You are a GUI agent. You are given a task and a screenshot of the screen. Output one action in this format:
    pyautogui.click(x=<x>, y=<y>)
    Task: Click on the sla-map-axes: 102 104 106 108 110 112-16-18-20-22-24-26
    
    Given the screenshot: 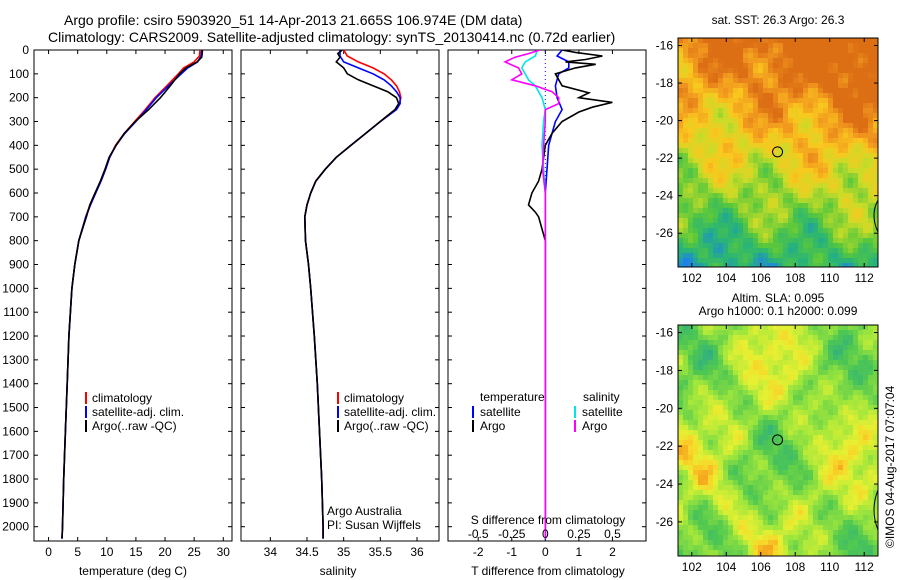 What is the action you would take?
    pyautogui.click(x=767, y=449)
    